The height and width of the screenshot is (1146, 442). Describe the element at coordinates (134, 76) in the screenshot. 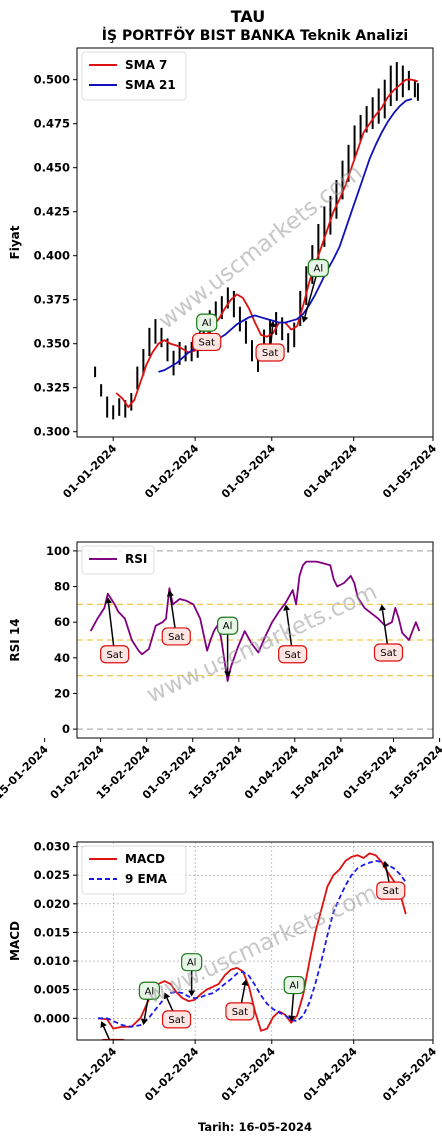

I see `legend: SMA 7 SMA 21` at that location.